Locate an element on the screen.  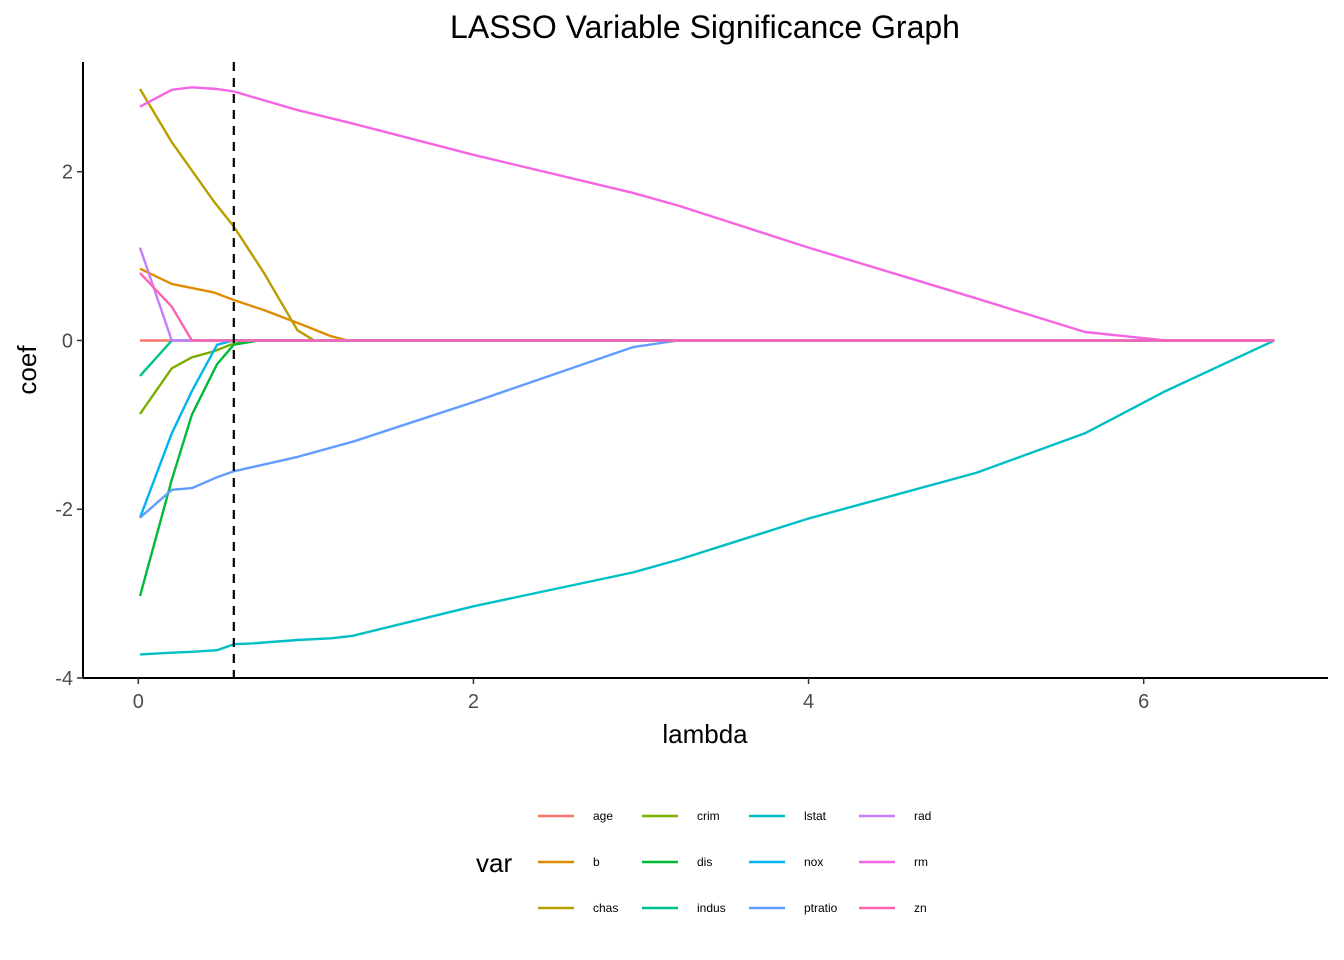
x-tick-label: 0 is located at coordinates (138, 702).